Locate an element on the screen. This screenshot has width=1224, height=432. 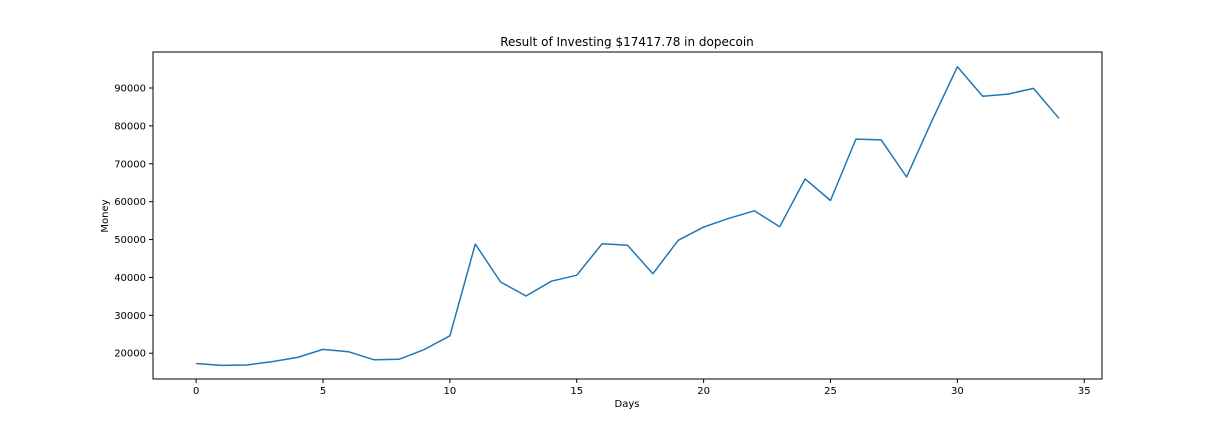
y-tick-label: 90000 is located at coordinates (130, 88).